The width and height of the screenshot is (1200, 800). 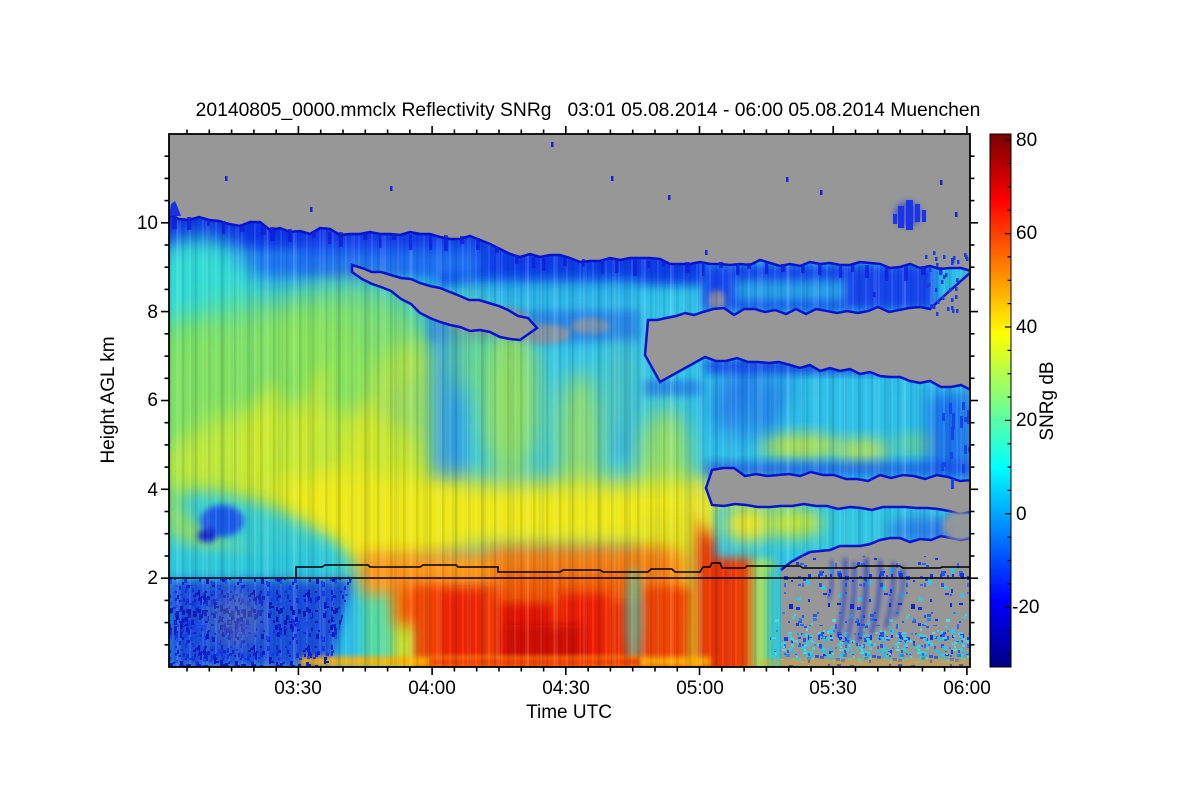 What do you see at coordinates (967, 688) in the screenshot?
I see `svg-text: 06:00` at bounding box center [967, 688].